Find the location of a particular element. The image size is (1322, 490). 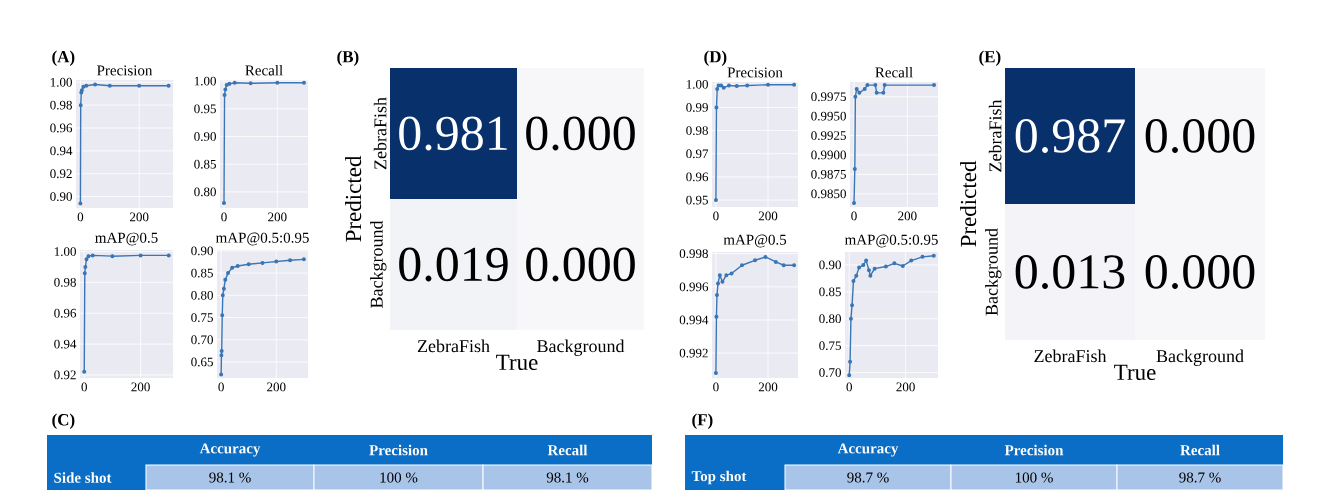

y-tick-label: 0.9975 is located at coordinates (828, 97).